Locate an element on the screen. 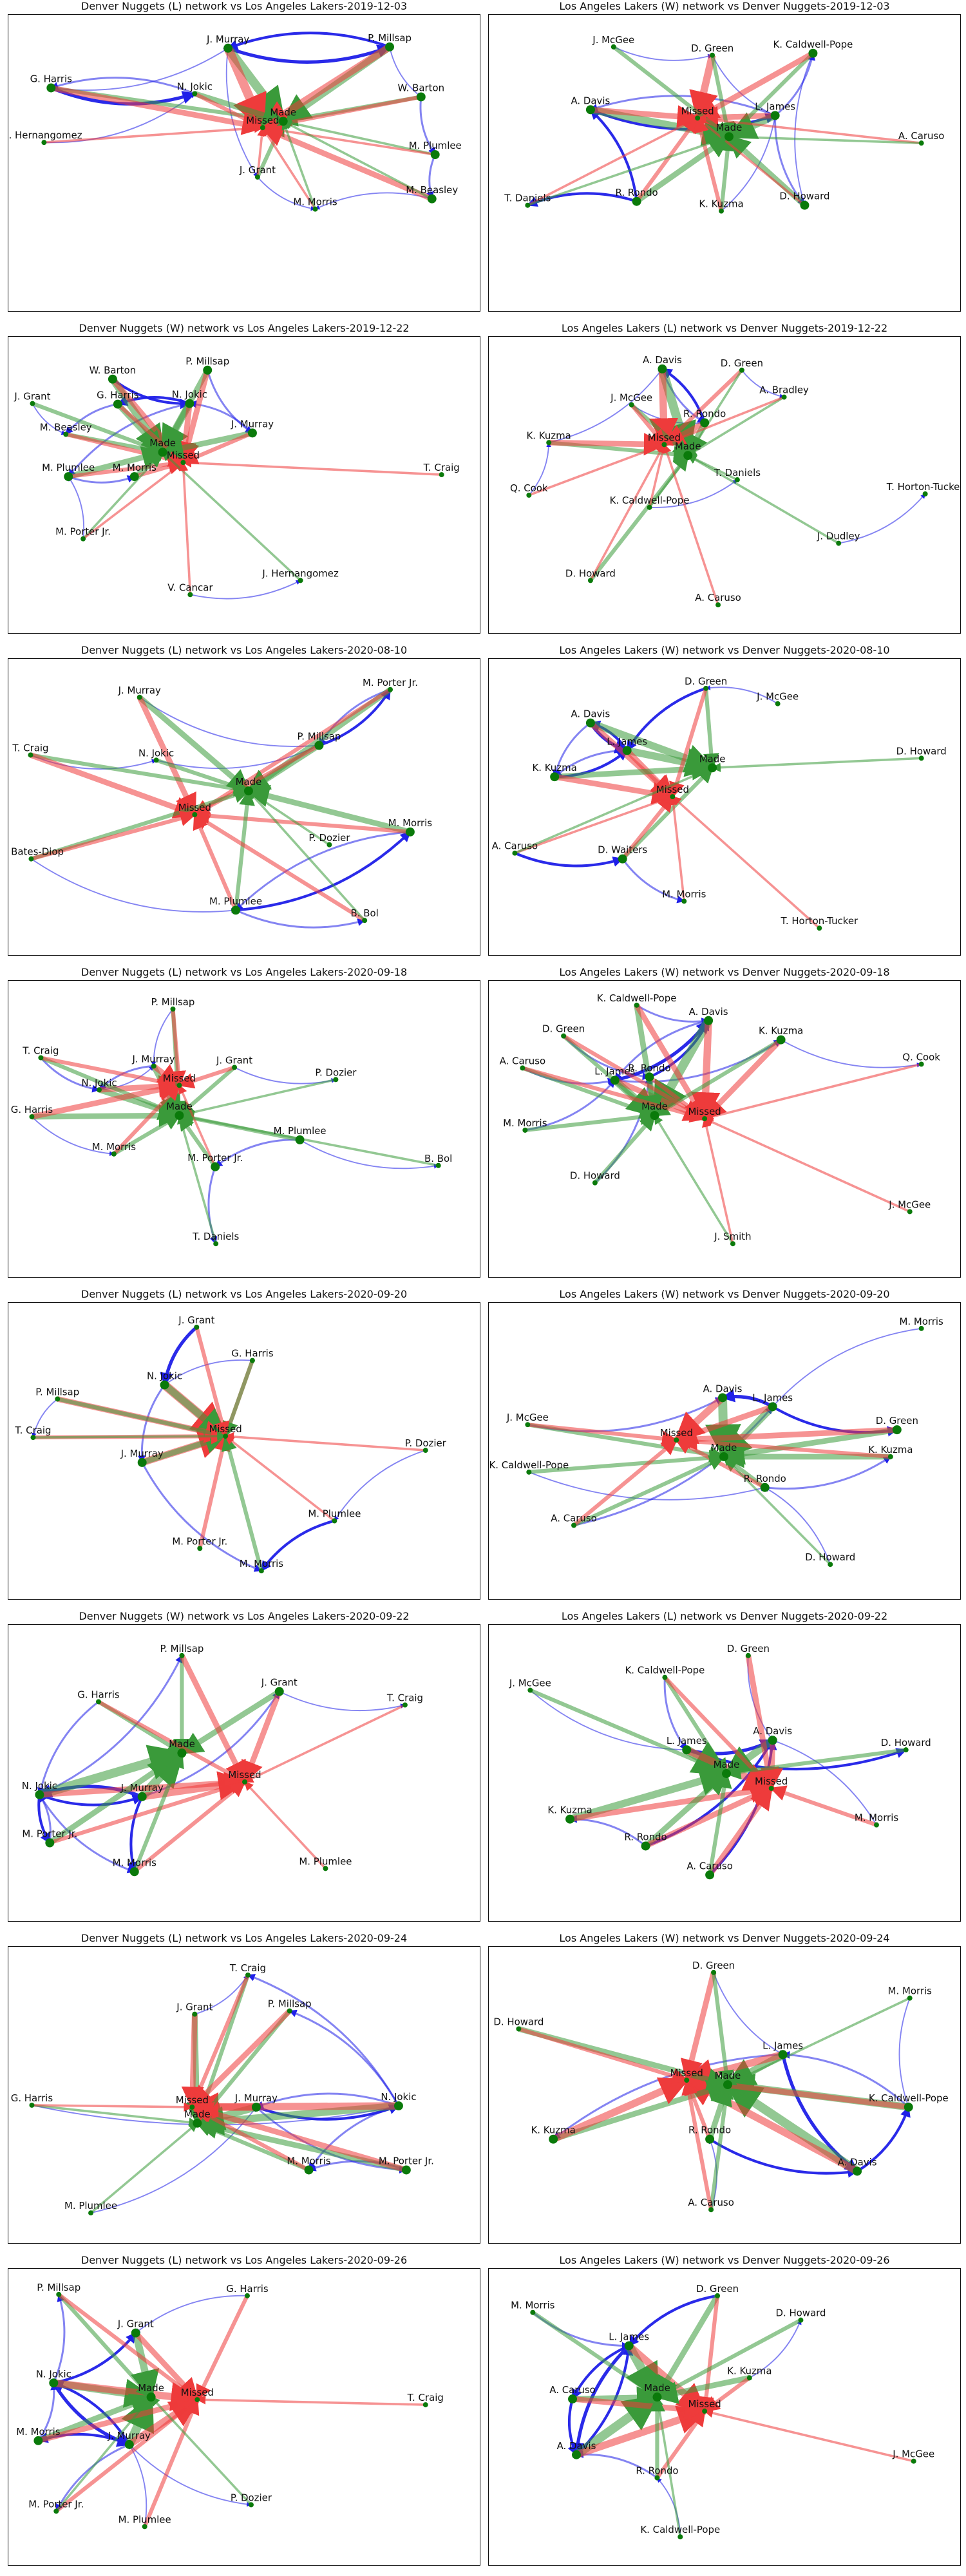 The image size is (966, 2576). node-label: W. Barton is located at coordinates (421, 87).